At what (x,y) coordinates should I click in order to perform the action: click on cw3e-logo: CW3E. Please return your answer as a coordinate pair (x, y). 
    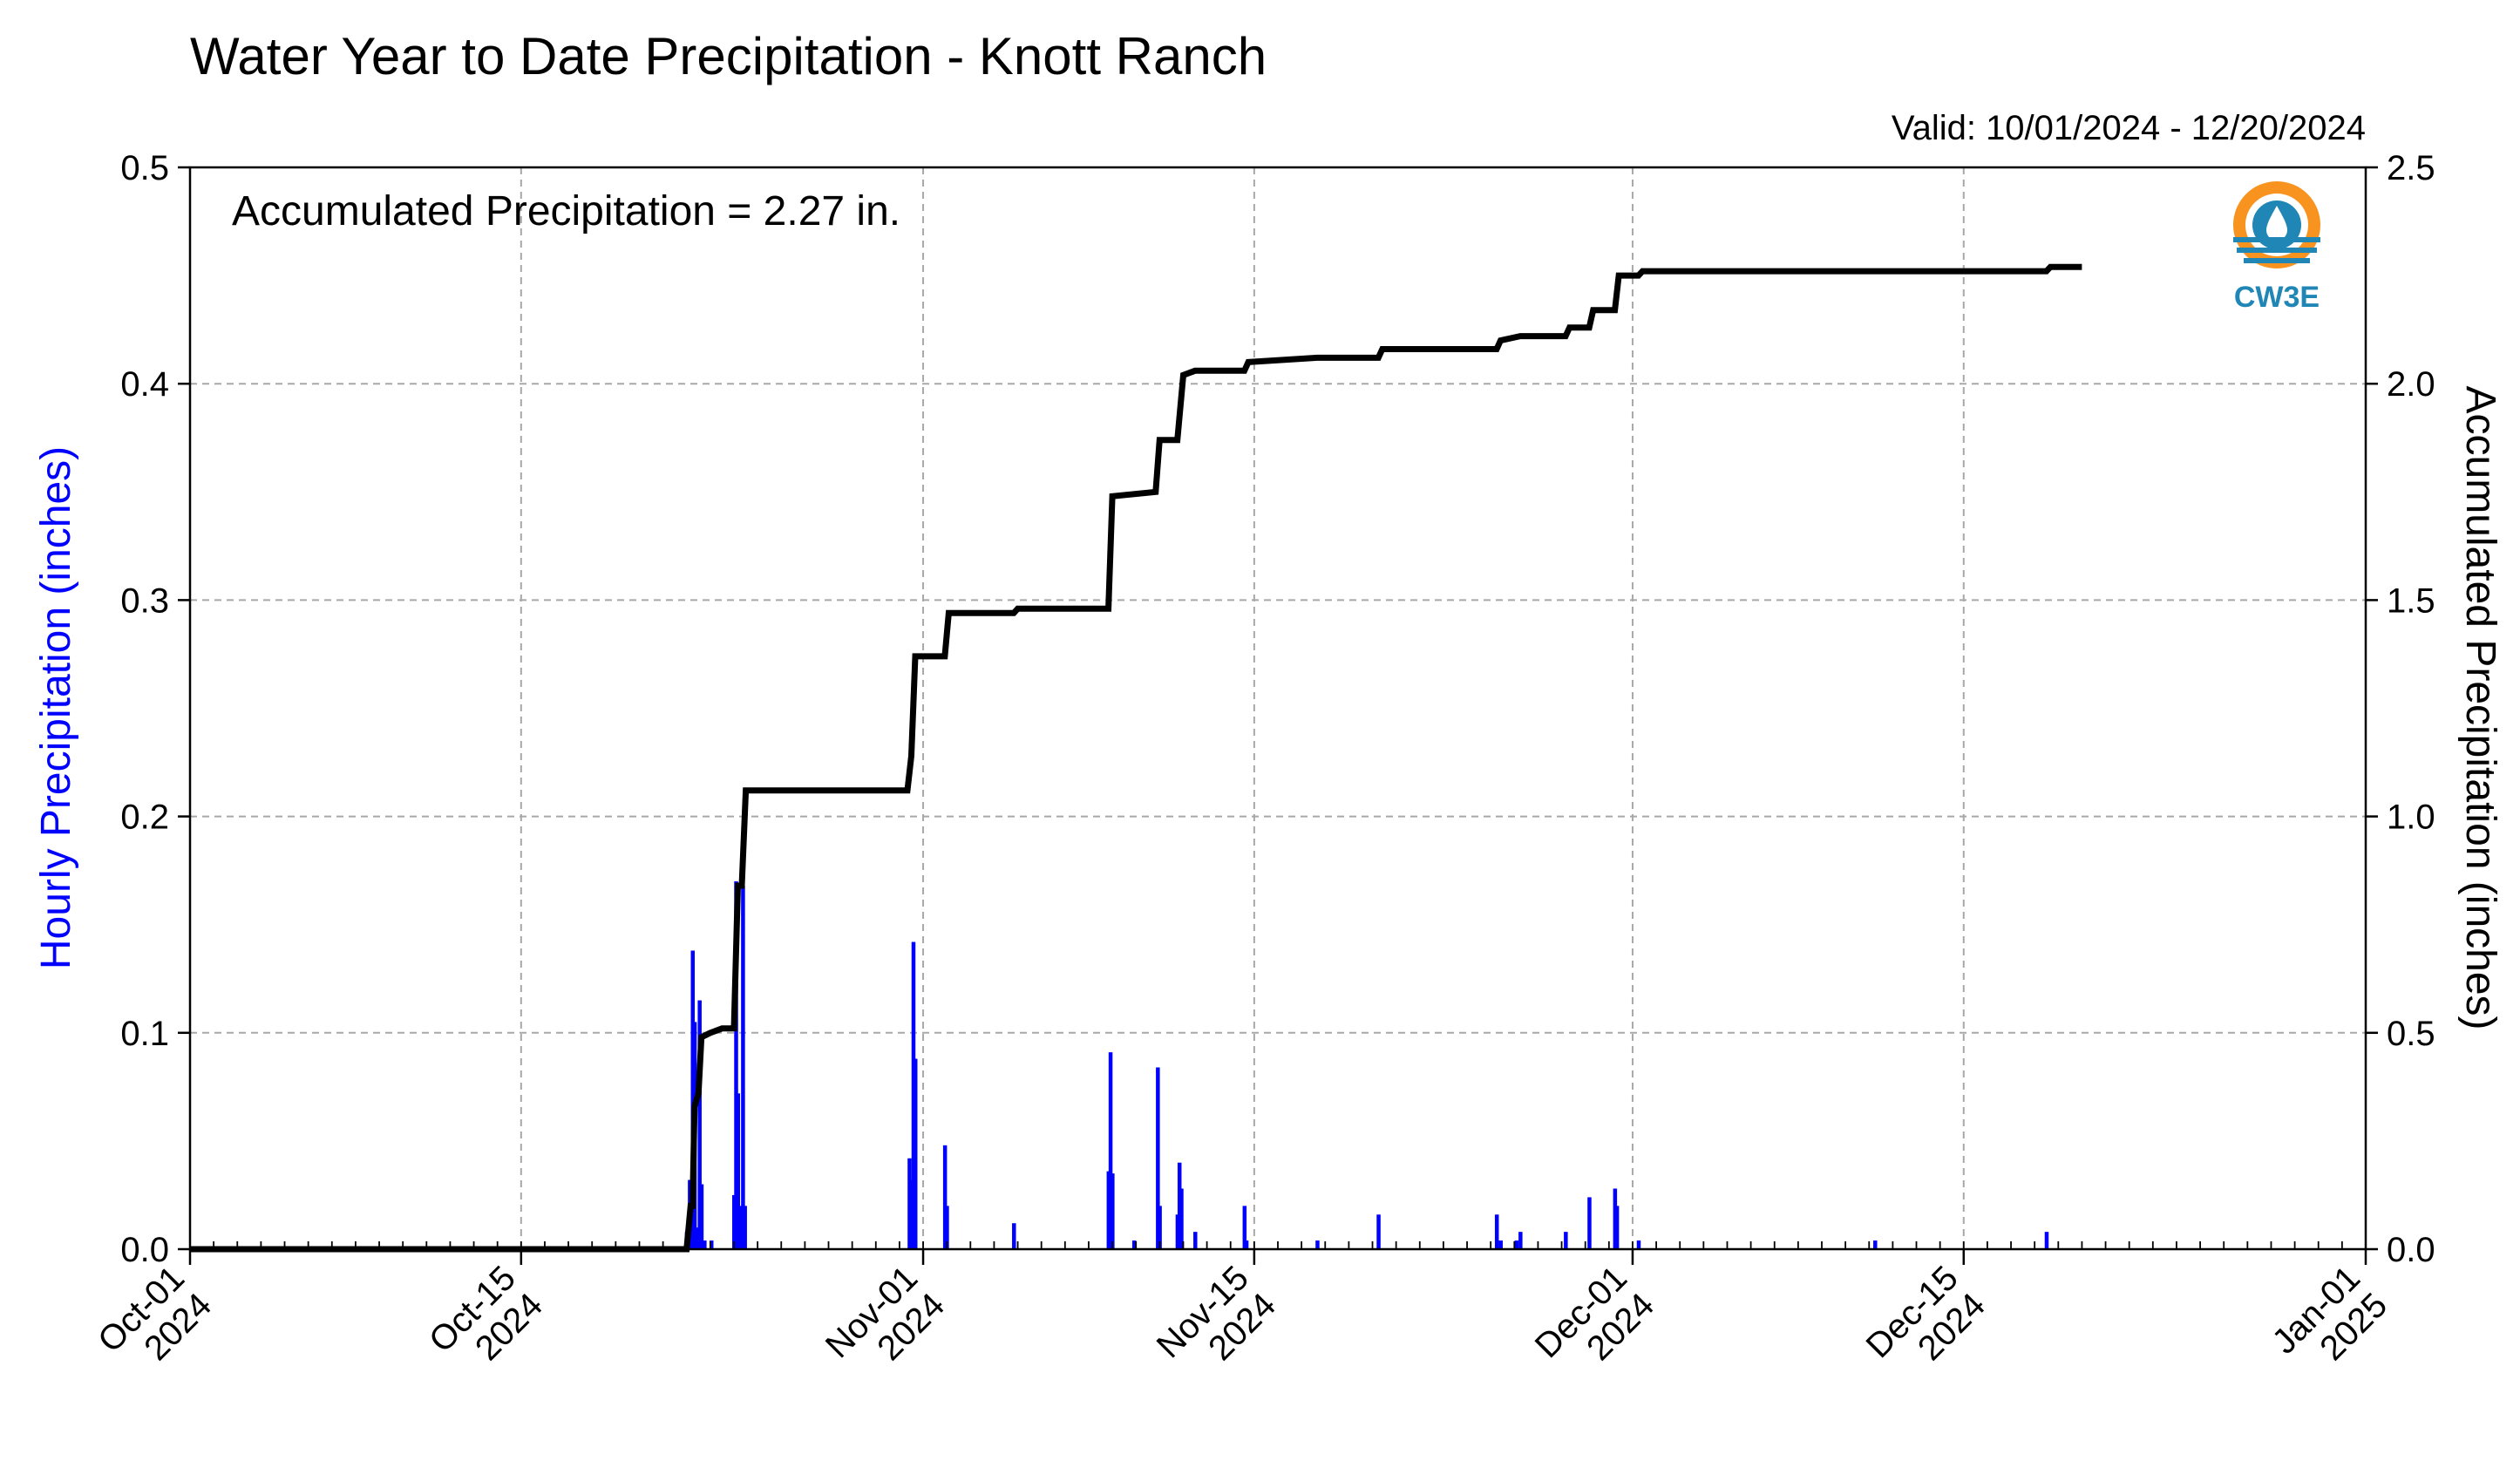
    Looking at the image, I should click on (2276, 247).